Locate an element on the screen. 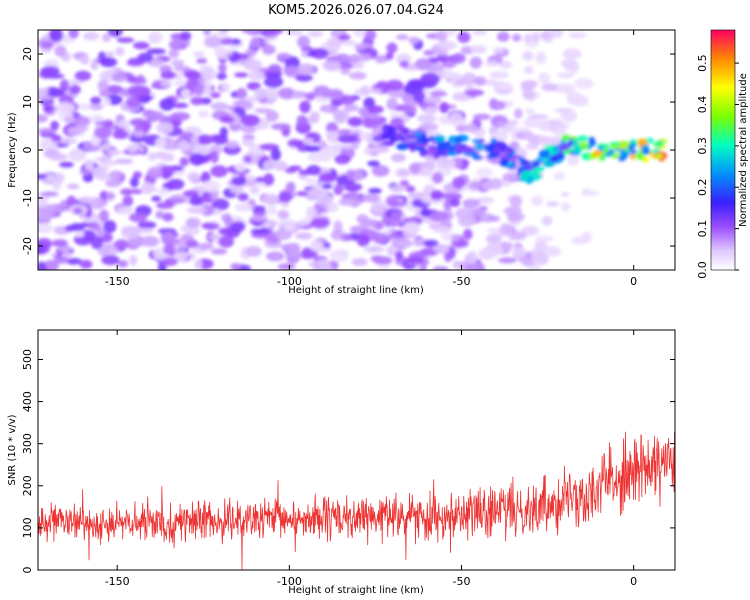 The height and width of the screenshot is (600, 750). y-tick-label: 10 is located at coordinates (27, 102).